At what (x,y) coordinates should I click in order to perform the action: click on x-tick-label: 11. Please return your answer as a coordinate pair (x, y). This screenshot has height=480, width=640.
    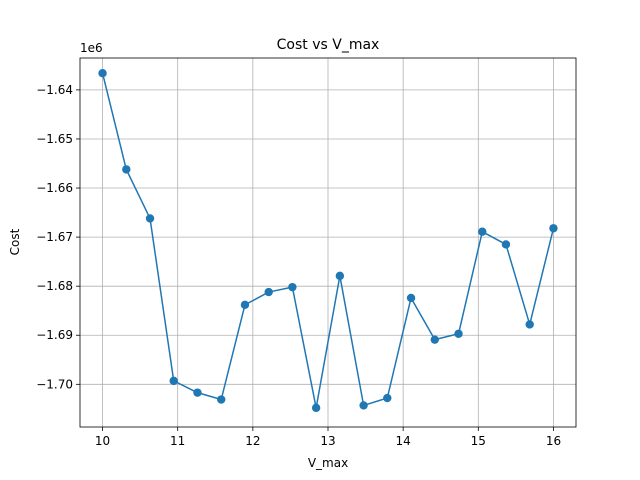
    Looking at the image, I should click on (177, 441).